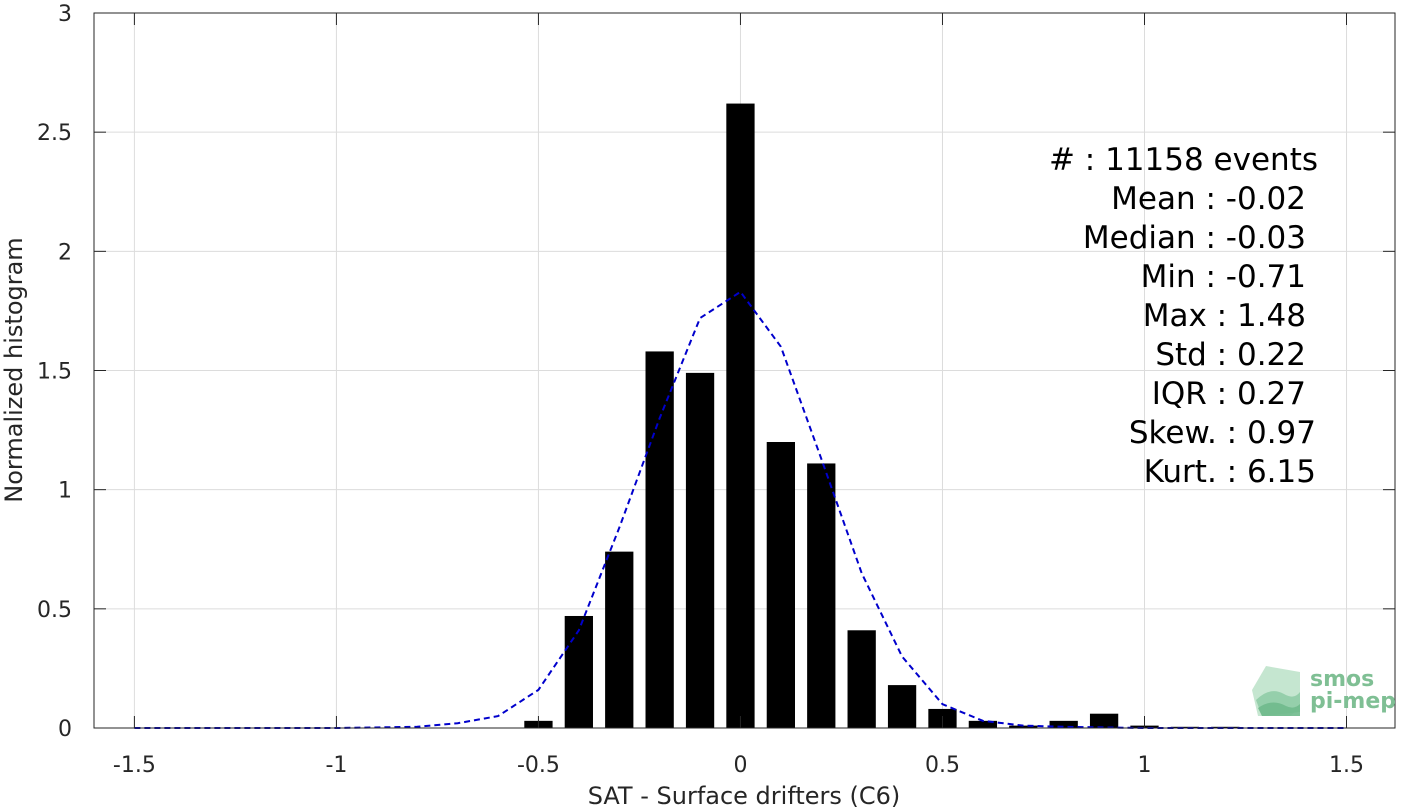  I want to click on stat-line: IQR : 0.27, so click(1229, 394).